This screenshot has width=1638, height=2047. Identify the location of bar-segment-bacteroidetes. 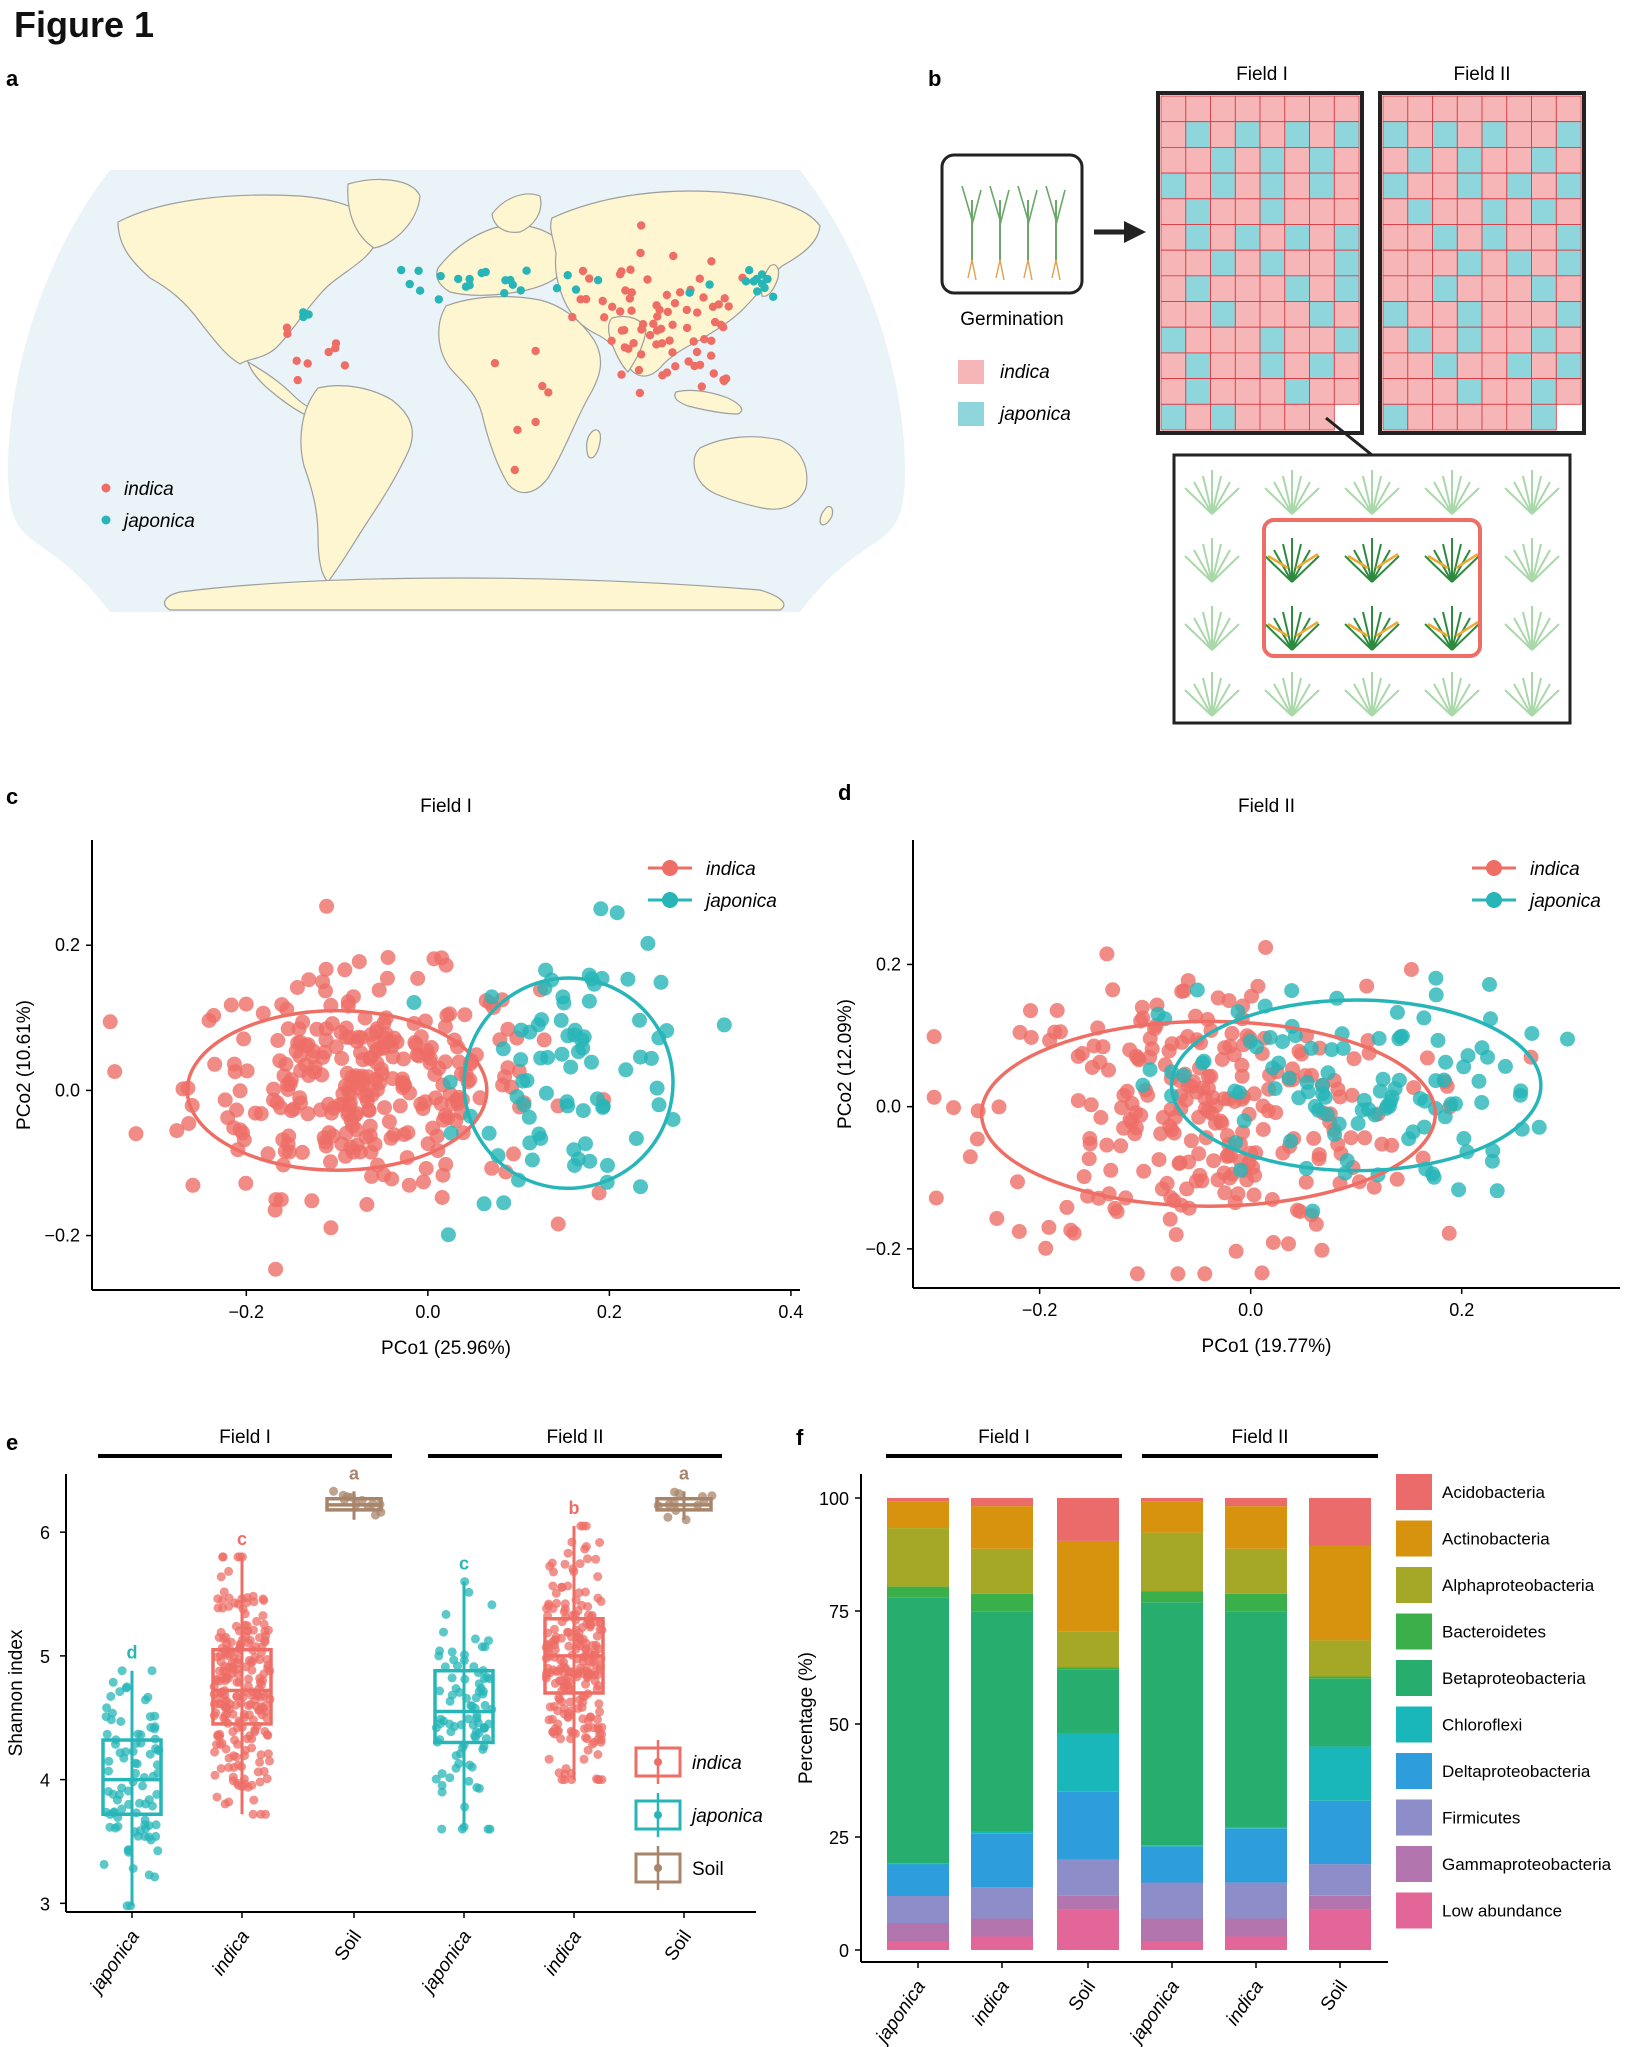
(1088, 1668).